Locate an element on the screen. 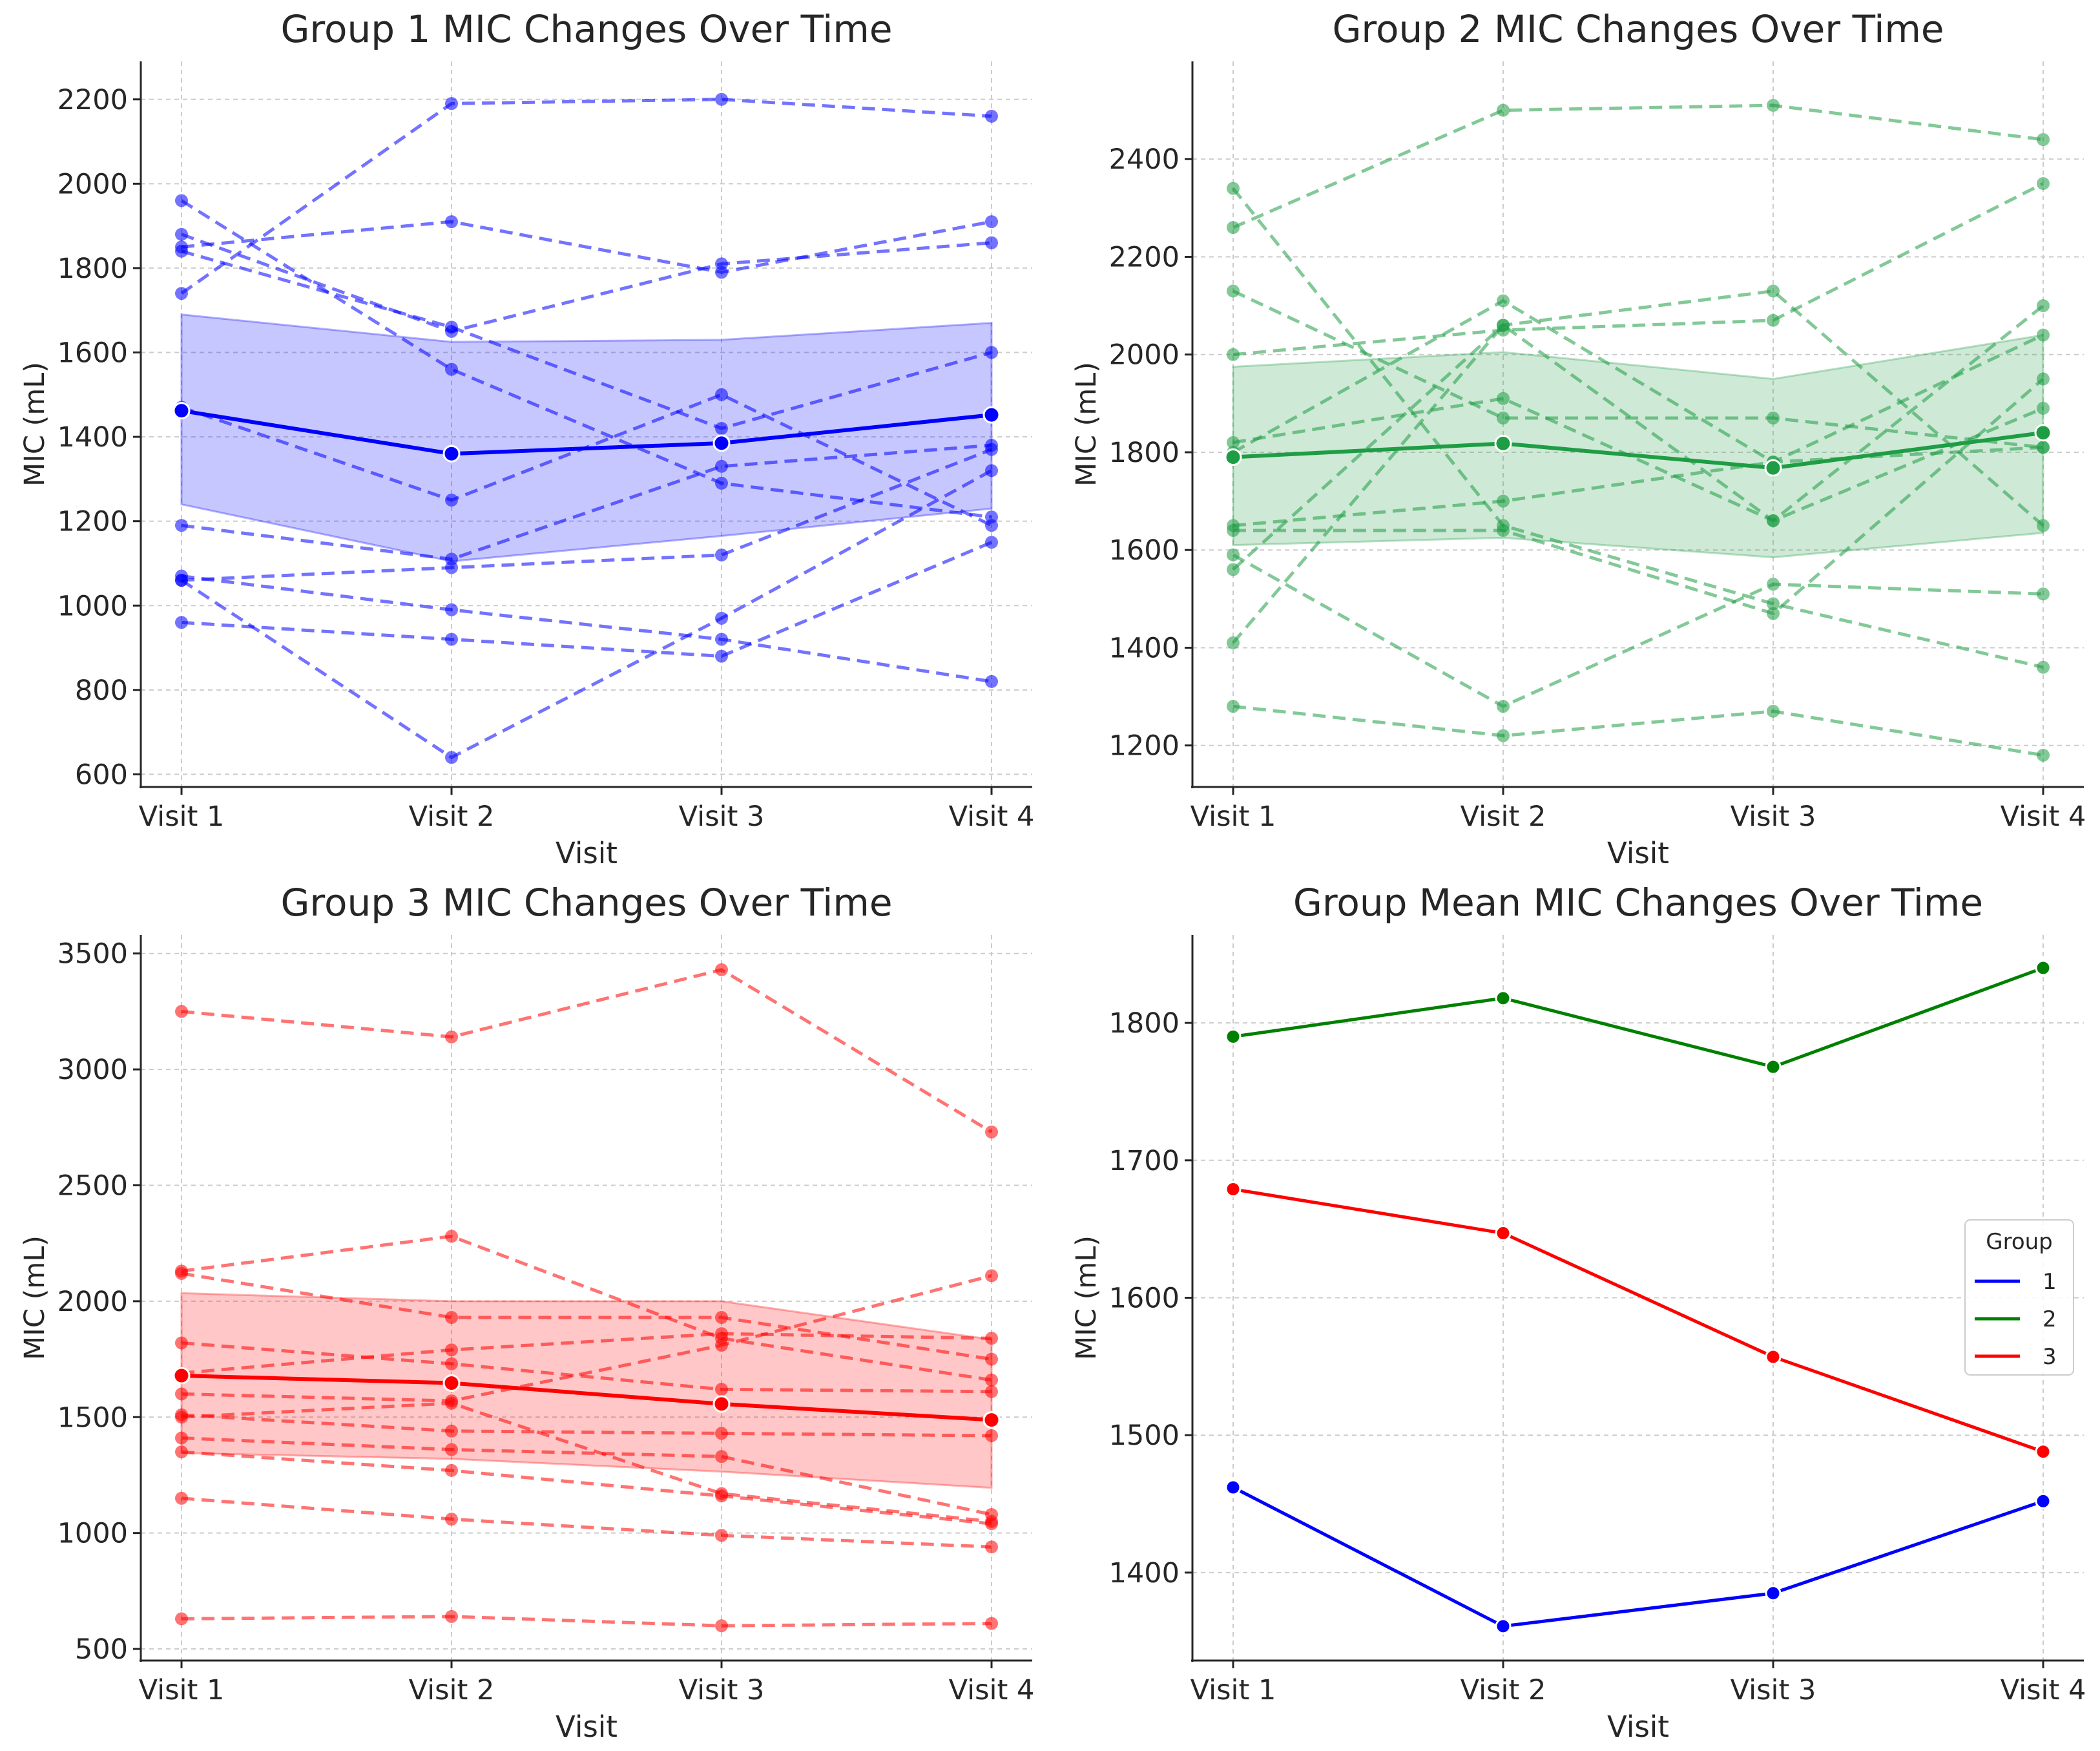 This screenshot has height=1751, width=2100. y-tick-label: 800 is located at coordinates (102, 691).